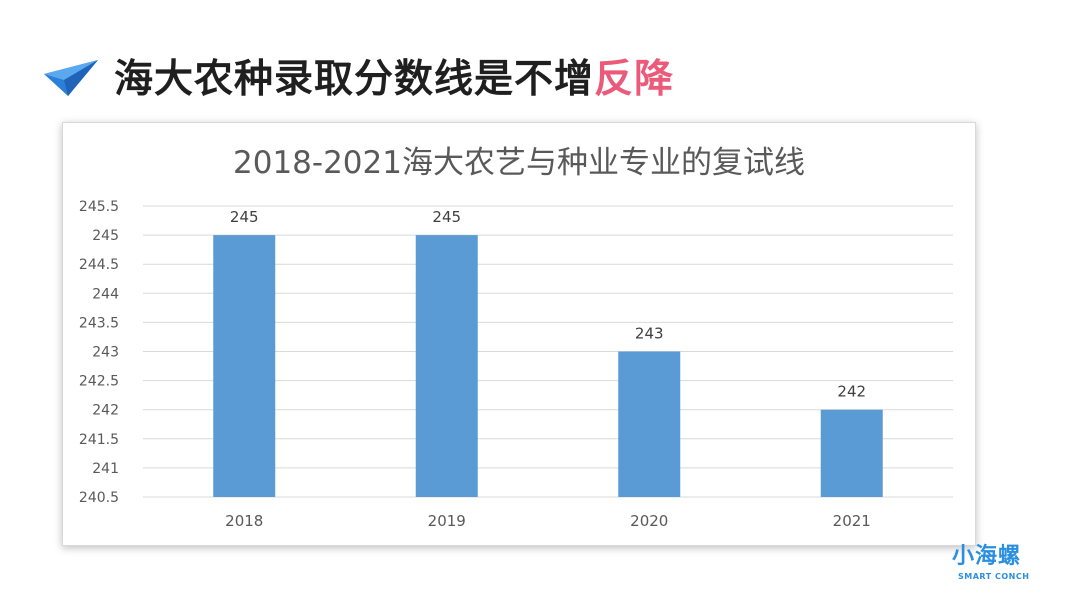  I want to click on y-tick-label: 245.5, so click(99, 207).